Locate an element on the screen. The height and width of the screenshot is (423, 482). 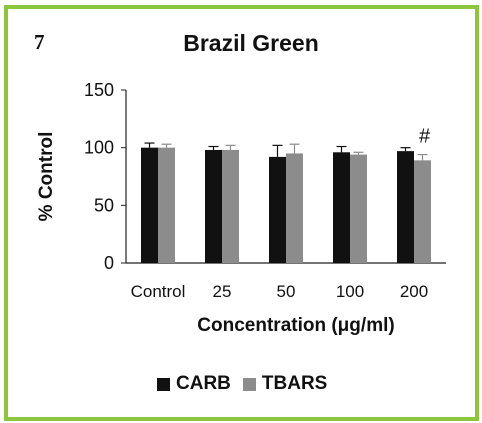
legend-label-tbars: TBARS is located at coordinates (294, 383).